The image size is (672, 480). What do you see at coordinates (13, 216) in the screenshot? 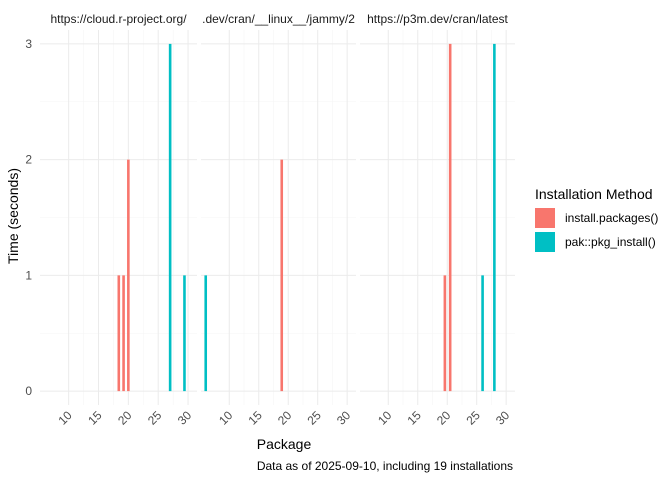
I see `y-axis-title: Time (seconds)` at bounding box center [13, 216].